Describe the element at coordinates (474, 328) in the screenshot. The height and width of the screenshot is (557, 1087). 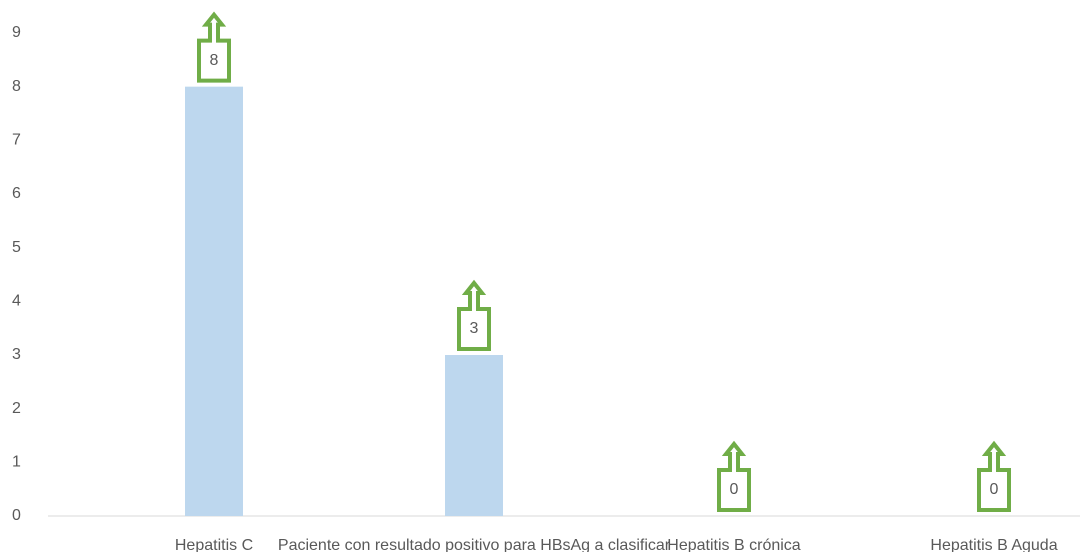
I see `data-label: 3` at that location.